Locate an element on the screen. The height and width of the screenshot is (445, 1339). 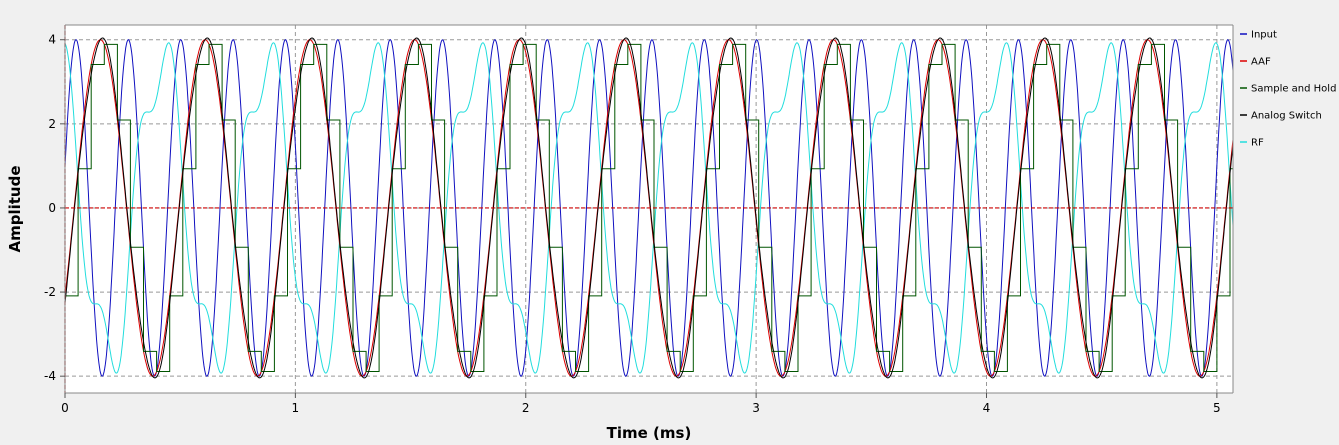
legend: Input AAF Sample and Hold Analog Switch RF is located at coordinates (1288, 89).